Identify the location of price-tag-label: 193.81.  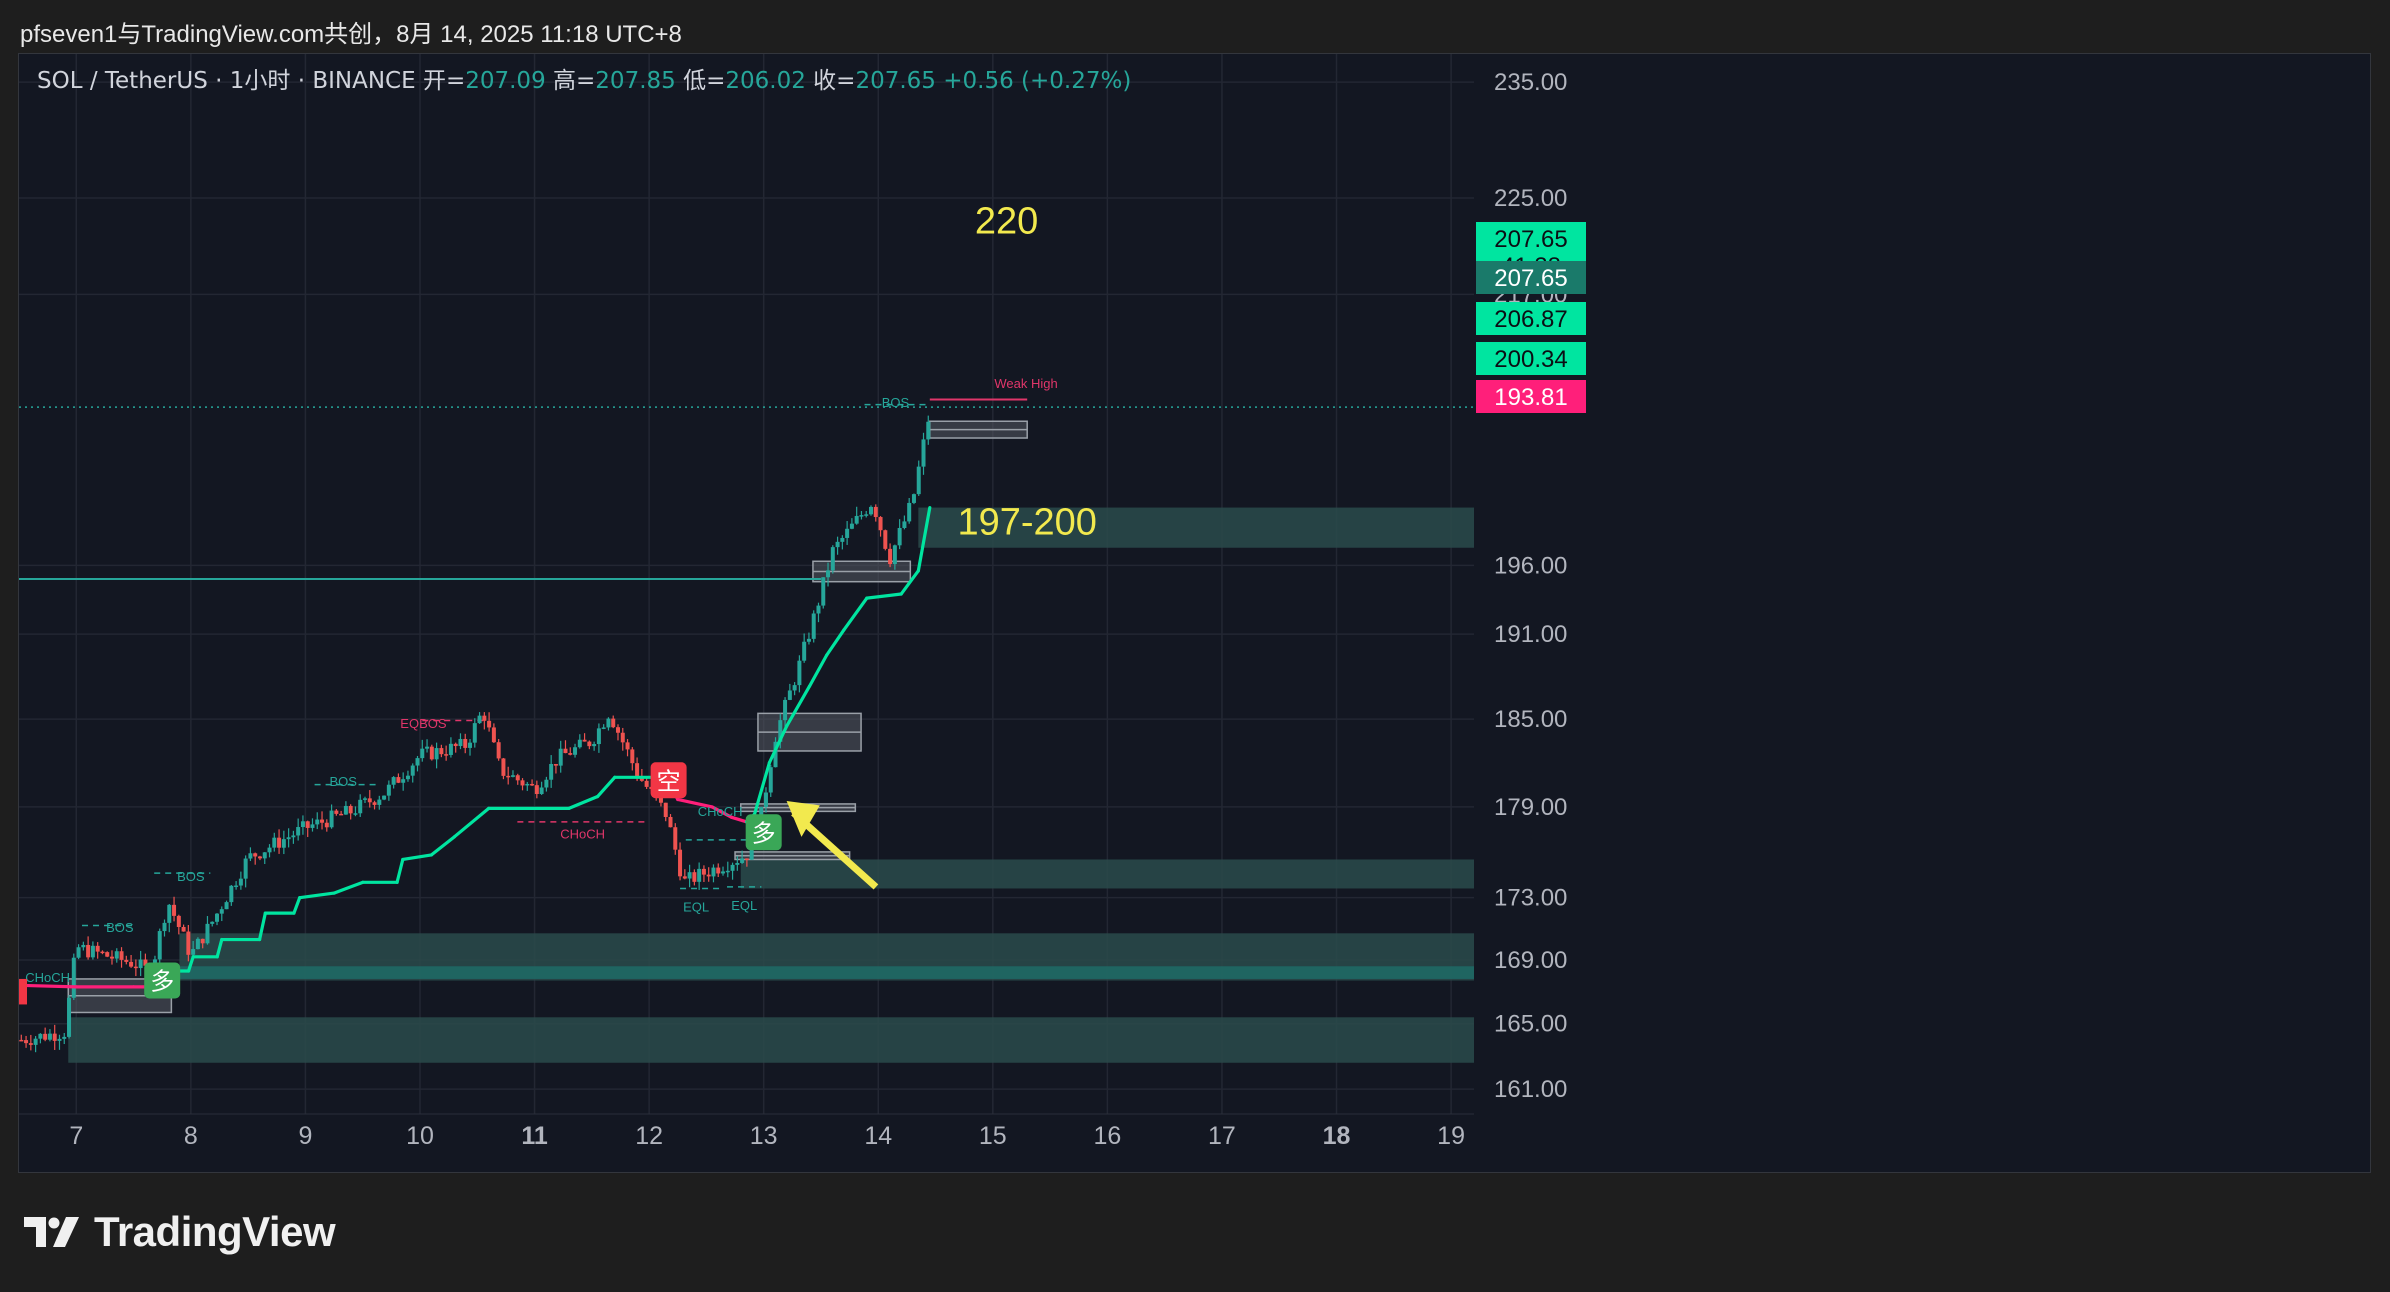
(1530, 397).